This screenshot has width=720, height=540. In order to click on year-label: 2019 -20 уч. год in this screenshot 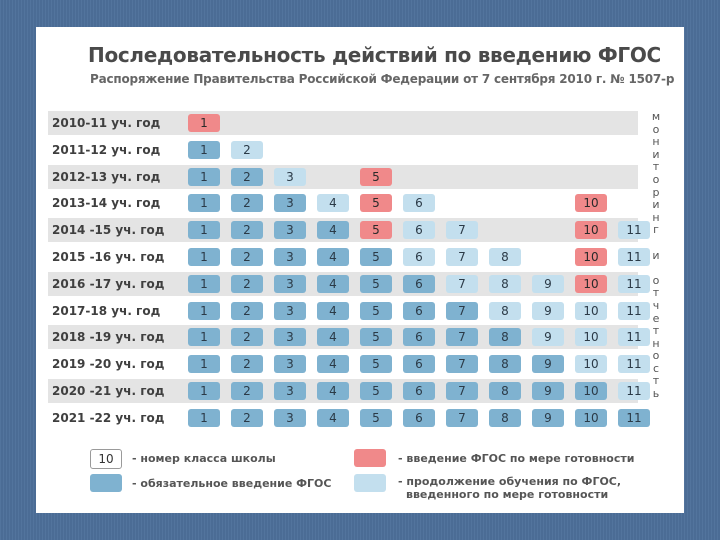, I will do `click(108, 364)`.